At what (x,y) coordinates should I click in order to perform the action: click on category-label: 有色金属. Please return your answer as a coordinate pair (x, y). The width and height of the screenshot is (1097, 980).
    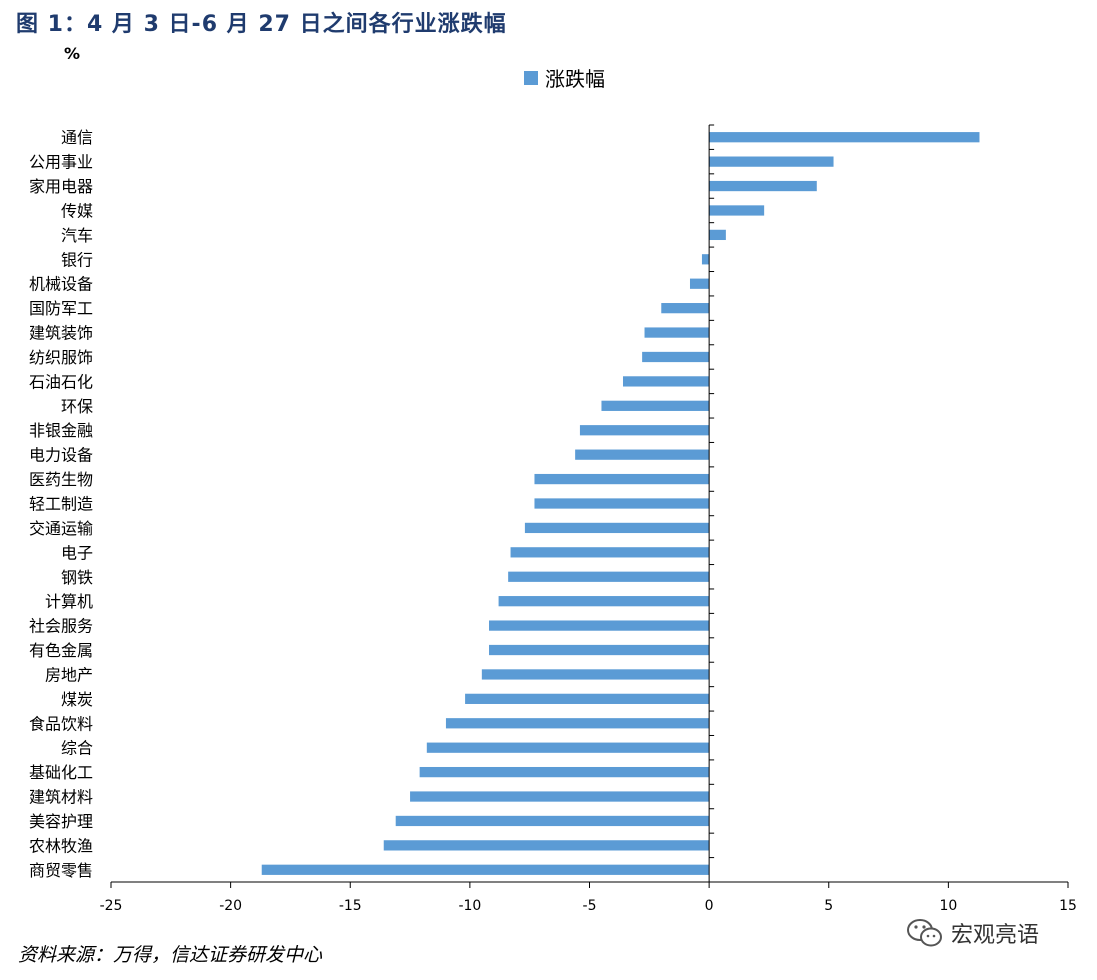
    Looking at the image, I should click on (61, 650).